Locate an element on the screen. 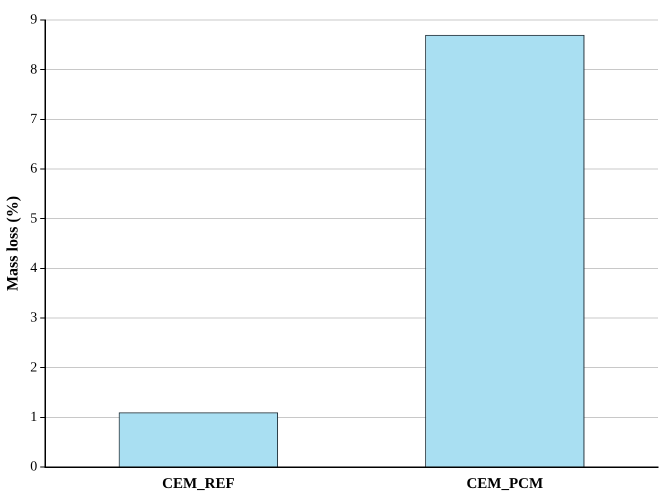 The image size is (660, 501). x-tick-label: CEM_REF is located at coordinates (198, 484).